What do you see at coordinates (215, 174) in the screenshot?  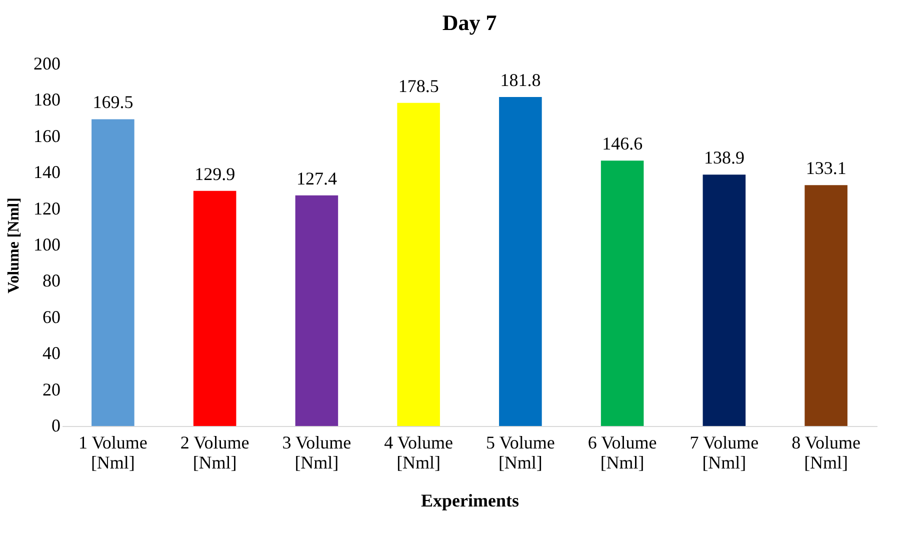 I see `data-label: 129.9` at bounding box center [215, 174].